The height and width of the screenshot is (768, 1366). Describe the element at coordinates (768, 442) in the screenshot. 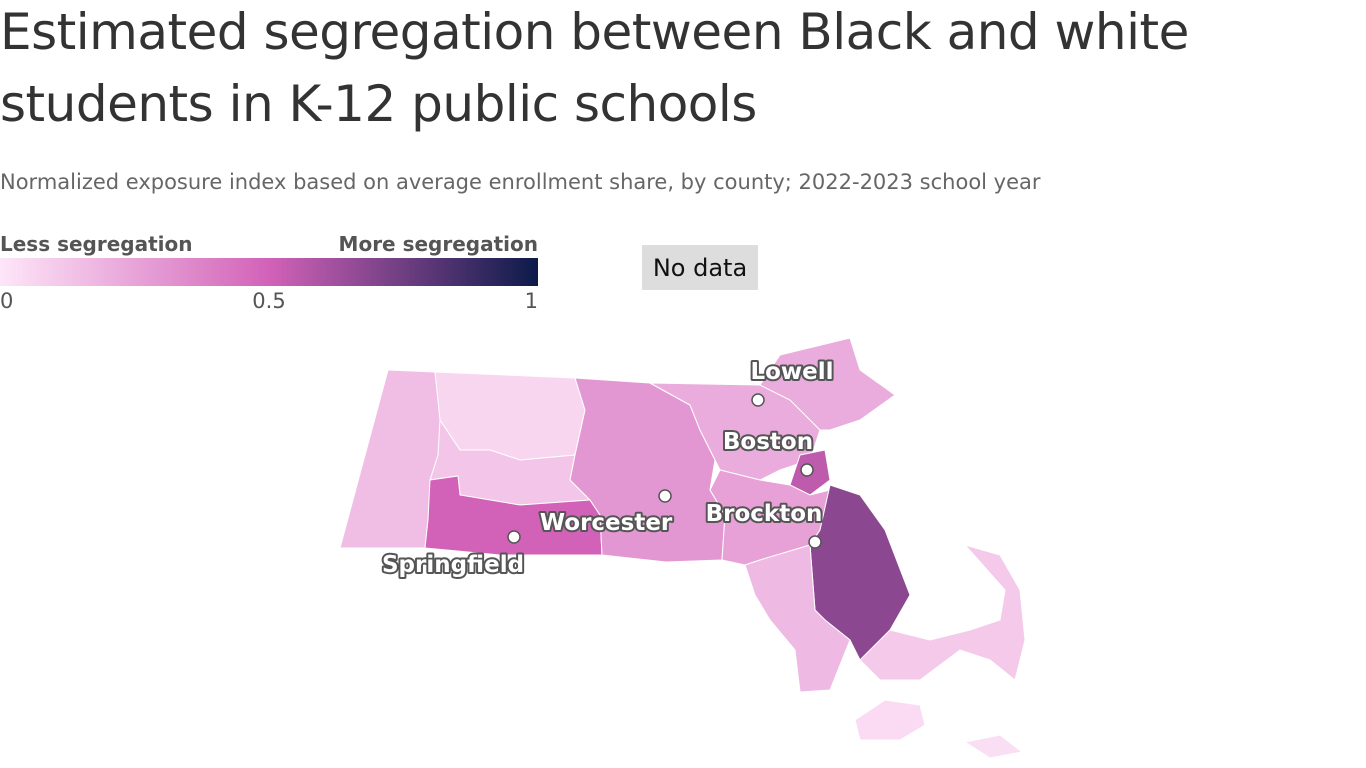

I see `city-label: Boston` at that location.